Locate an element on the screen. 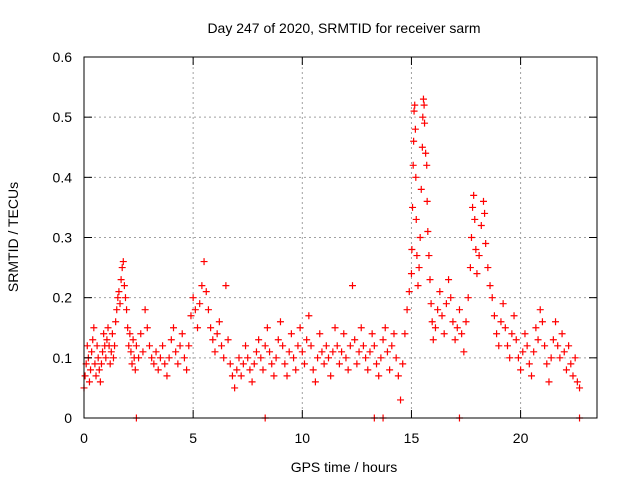  x-tick-label: 0 is located at coordinates (84, 438).